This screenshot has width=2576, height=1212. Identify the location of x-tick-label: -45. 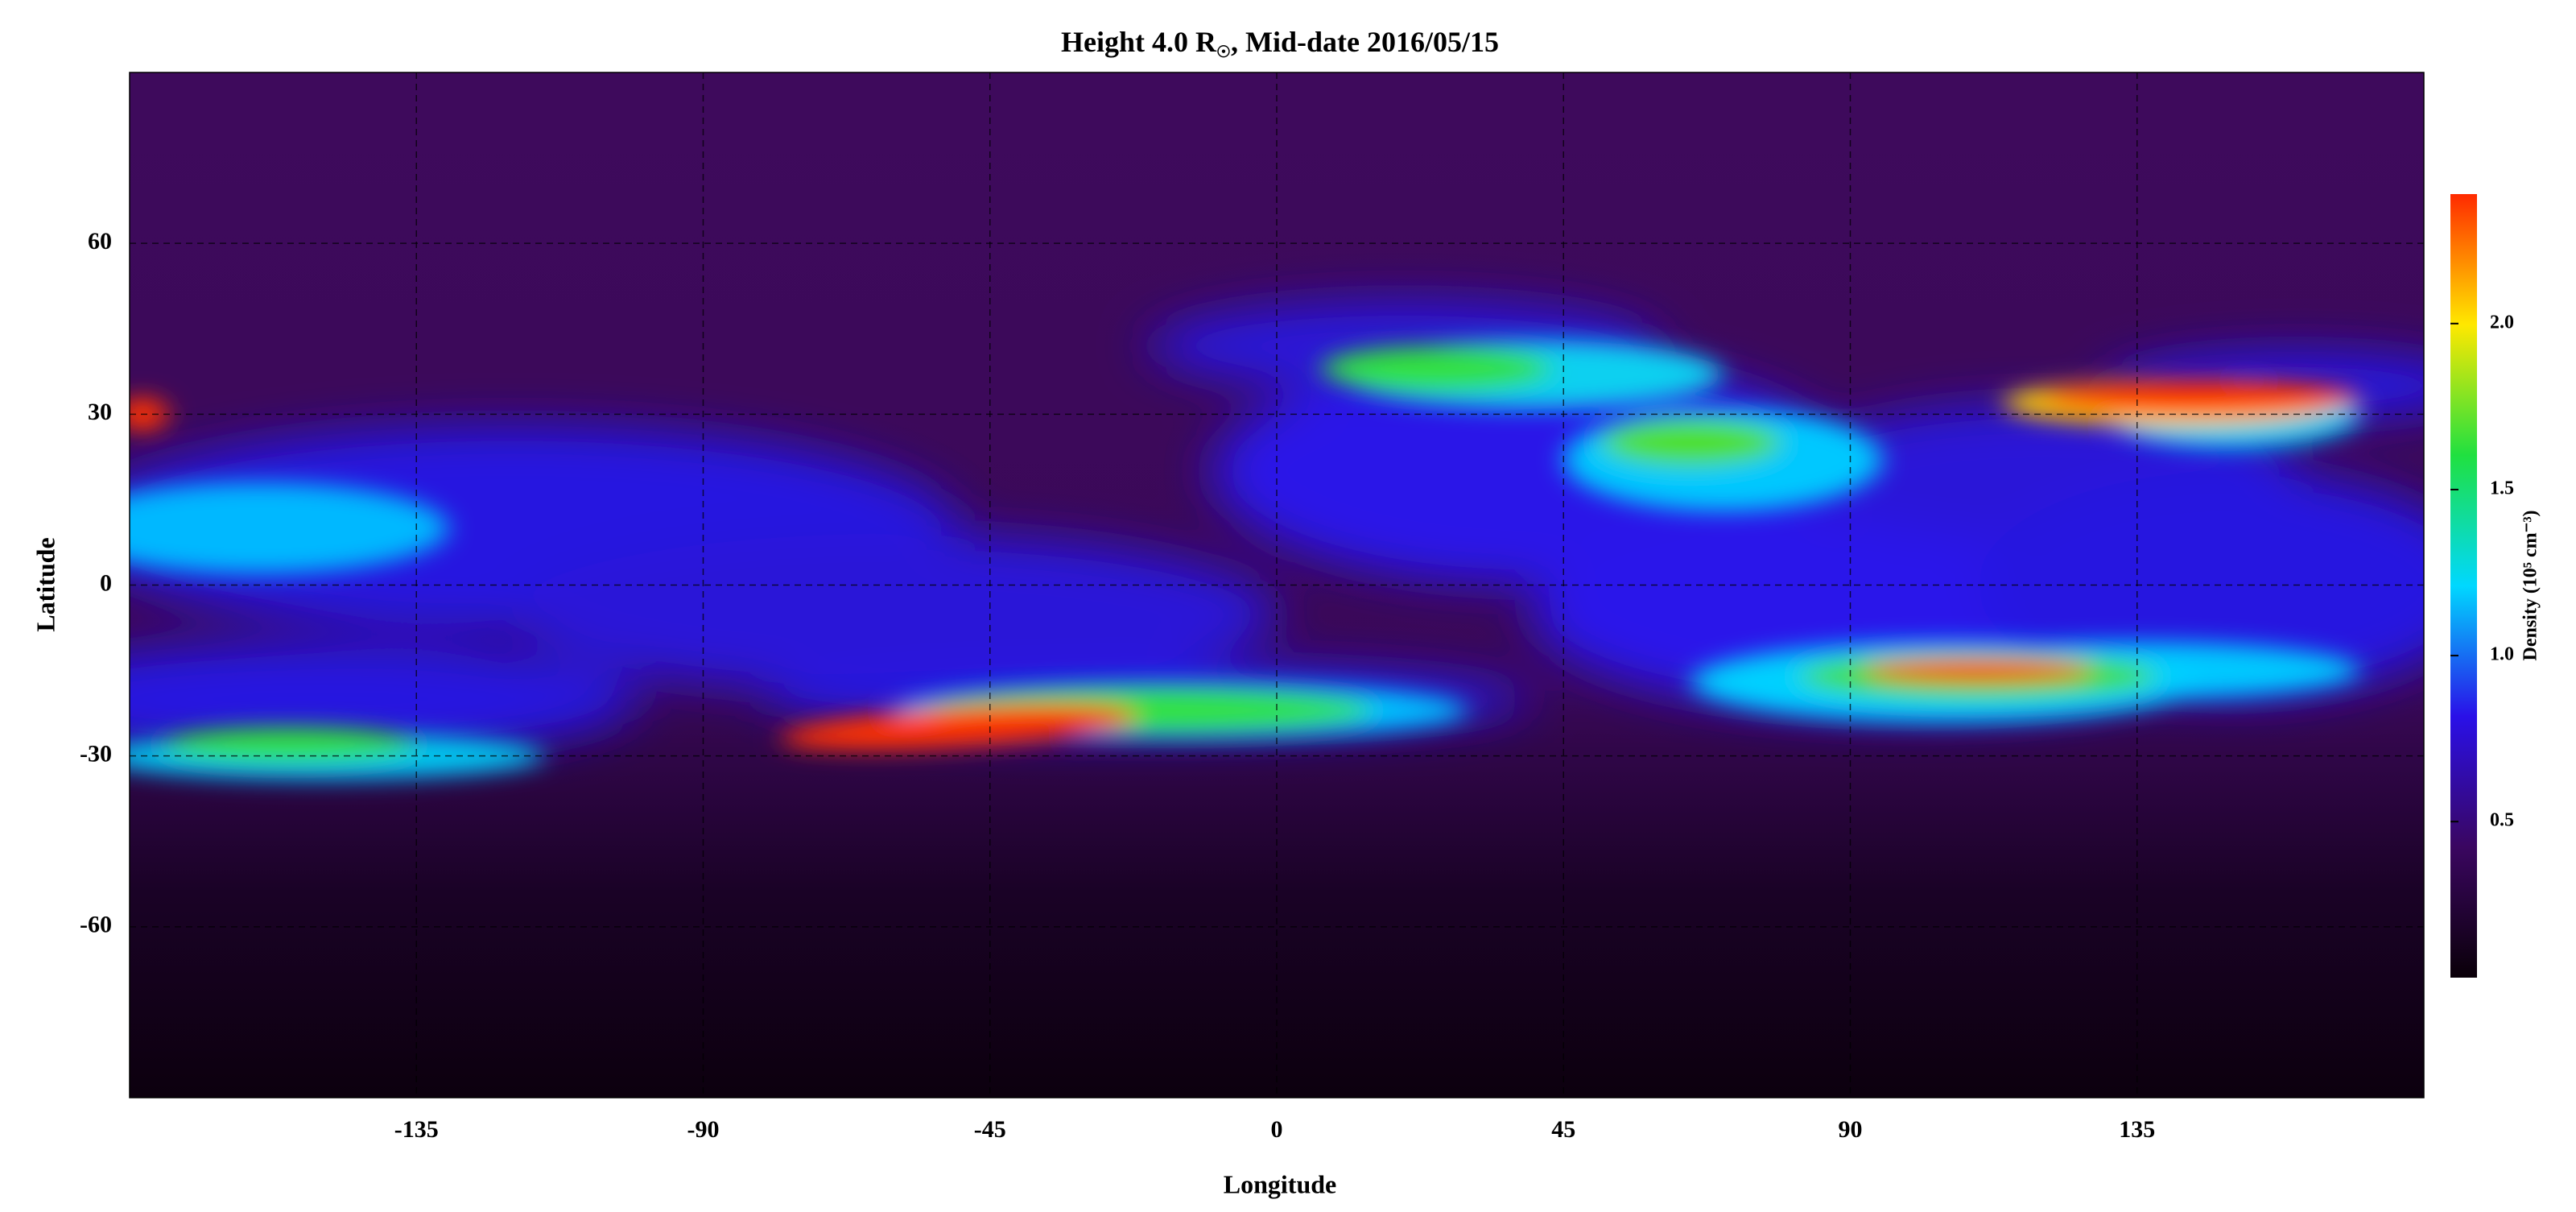
(990, 1129).